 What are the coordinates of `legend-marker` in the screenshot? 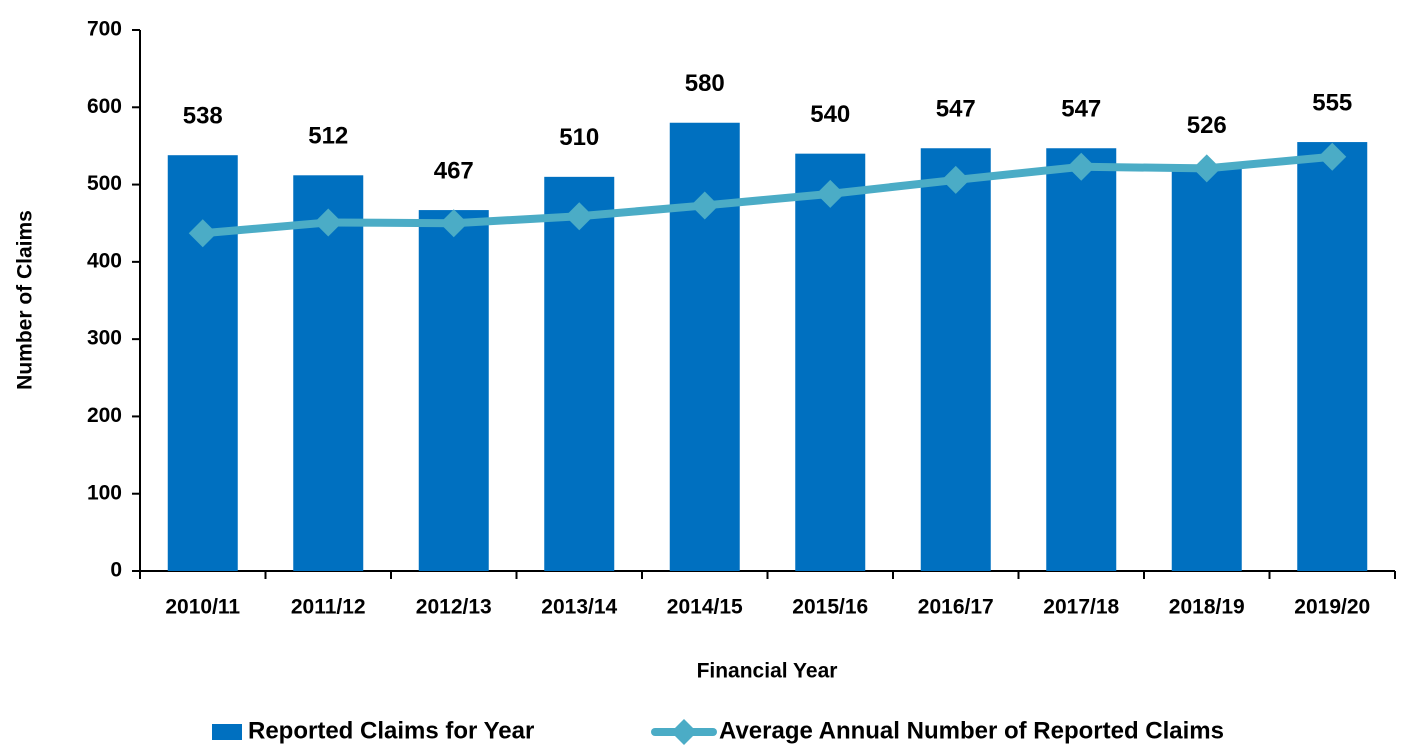 It's located at (684, 732).